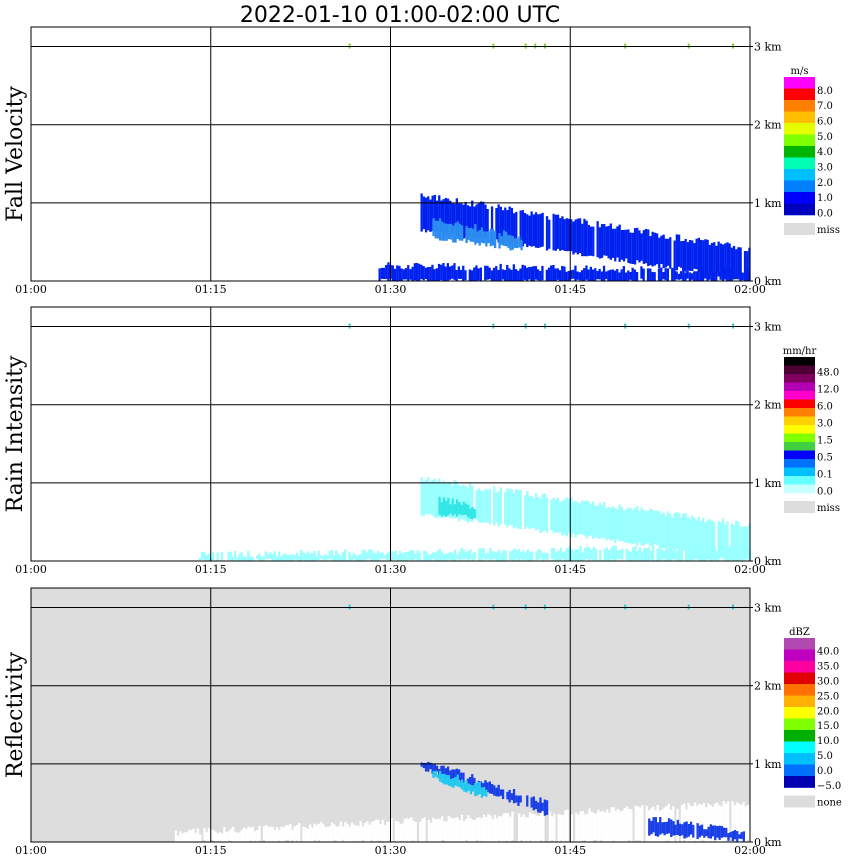 The image size is (850, 868). I want to click on colorbar-label: 8.0, so click(825, 91).